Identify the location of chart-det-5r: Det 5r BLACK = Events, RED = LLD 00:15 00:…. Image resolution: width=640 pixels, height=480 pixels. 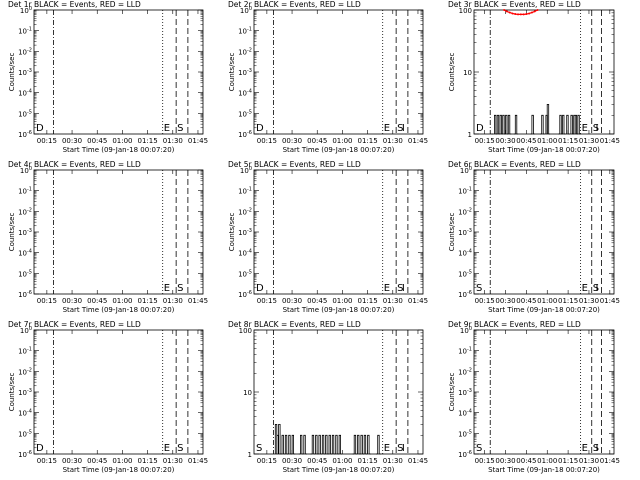
(328, 237).